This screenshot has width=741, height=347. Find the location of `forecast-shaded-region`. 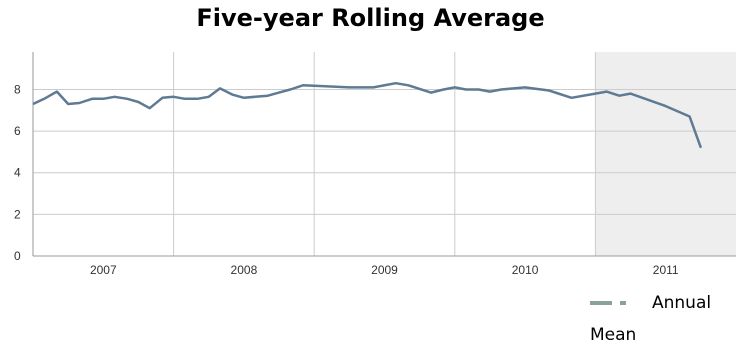

forecast-shaded-region is located at coordinates (665, 154).